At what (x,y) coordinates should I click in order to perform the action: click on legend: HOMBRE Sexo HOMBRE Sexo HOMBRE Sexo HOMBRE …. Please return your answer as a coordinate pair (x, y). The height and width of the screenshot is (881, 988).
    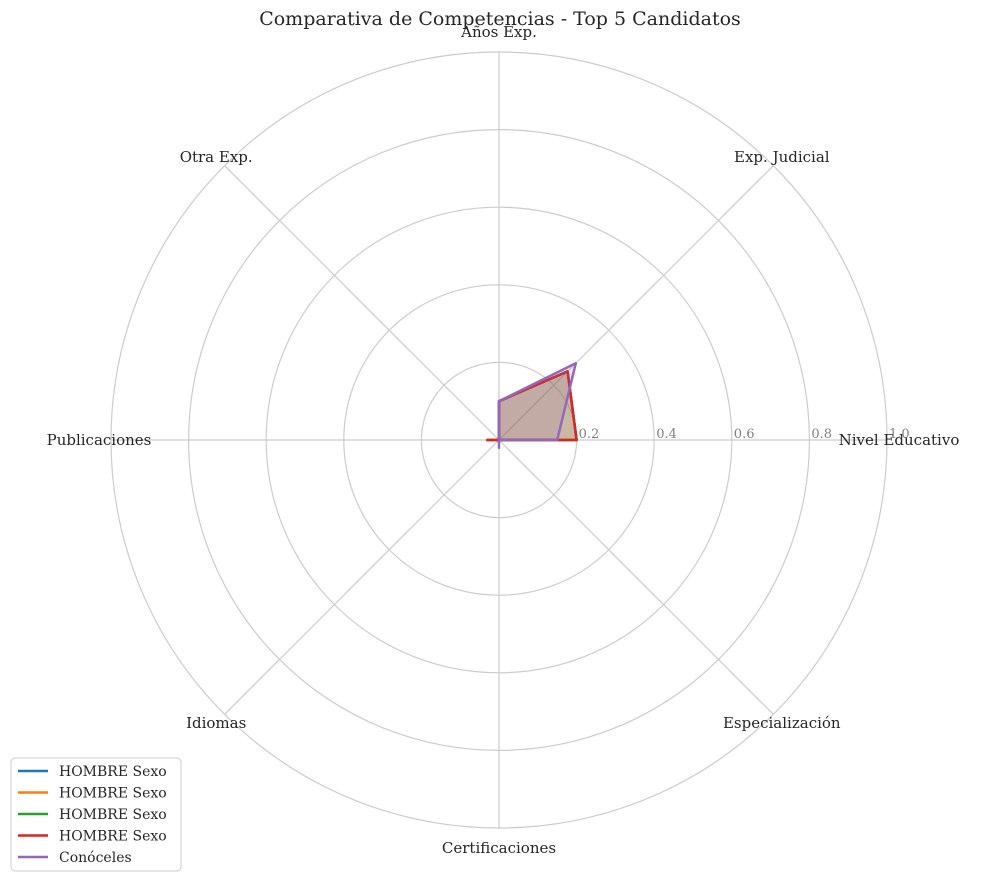
    Looking at the image, I should click on (96, 814).